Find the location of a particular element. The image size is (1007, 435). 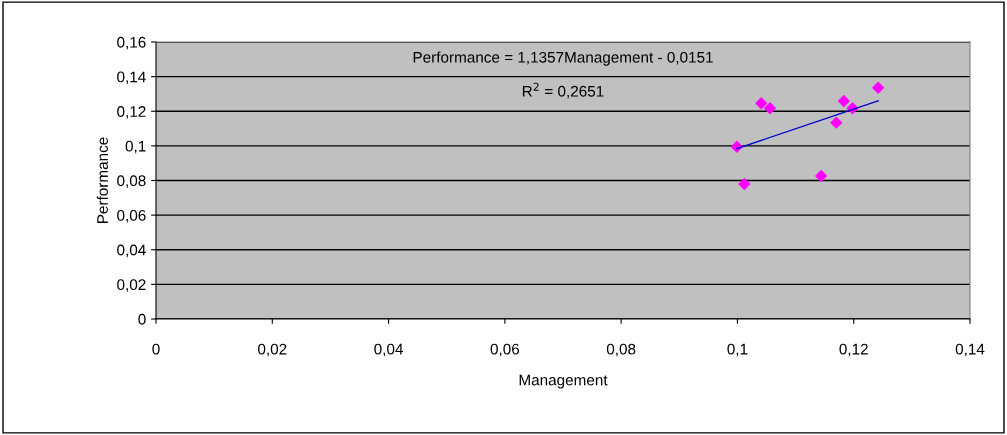

y-tick-label: 0,02 is located at coordinates (131, 285).